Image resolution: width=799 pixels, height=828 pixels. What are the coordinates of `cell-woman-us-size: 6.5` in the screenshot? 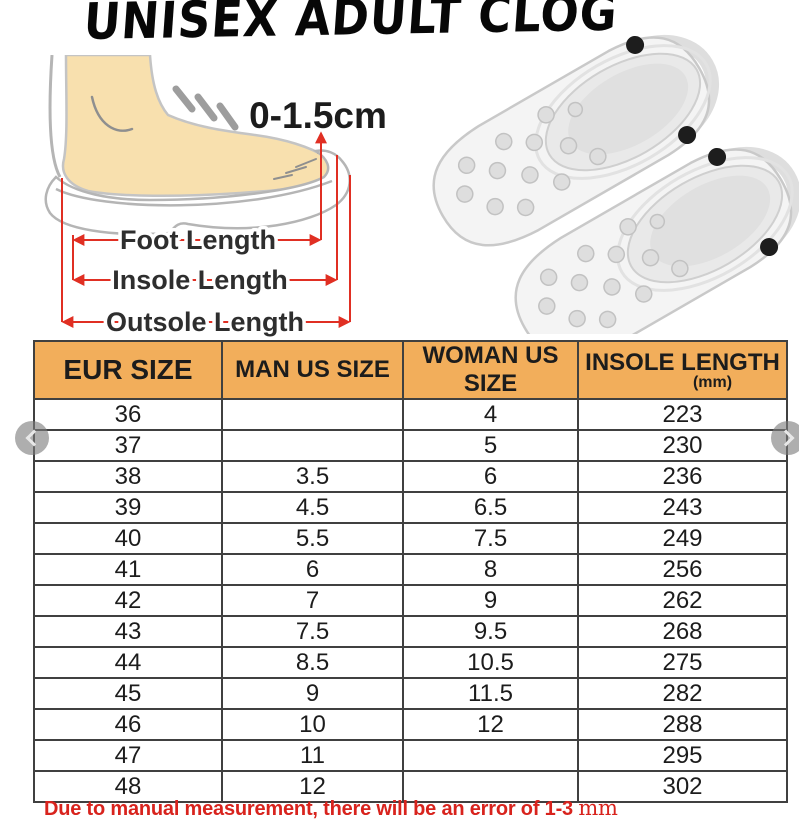 It's located at (490, 507).